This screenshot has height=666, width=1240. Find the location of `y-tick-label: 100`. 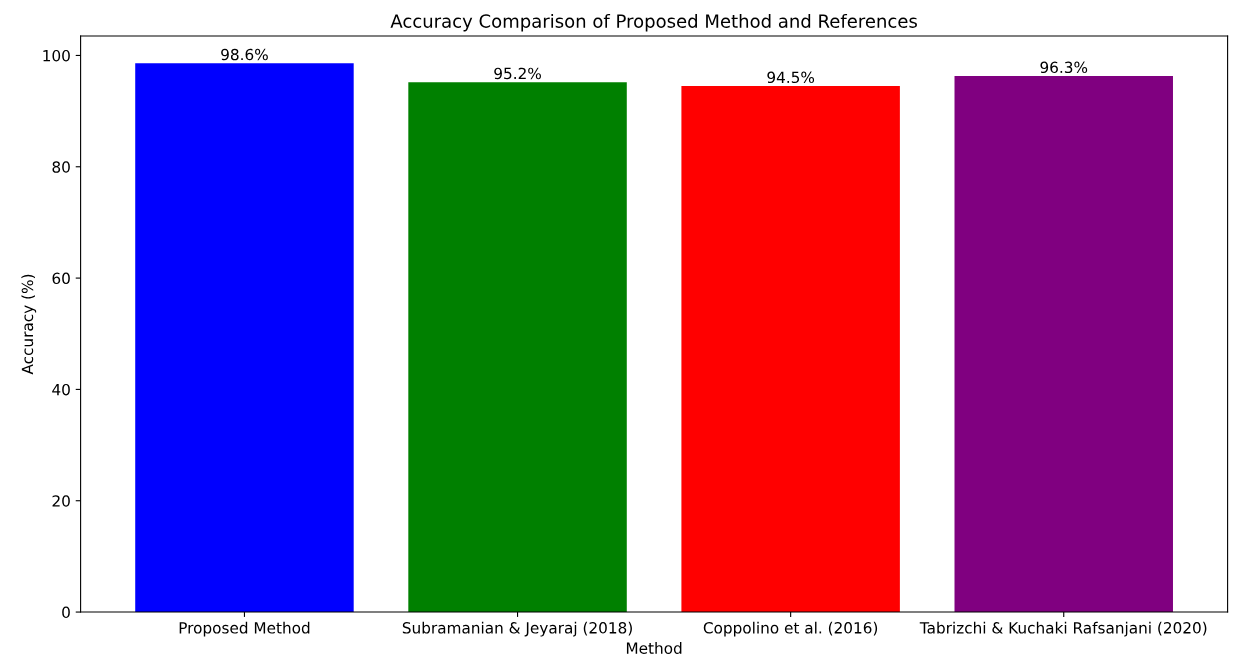

y-tick-label: 100 is located at coordinates (56, 55).